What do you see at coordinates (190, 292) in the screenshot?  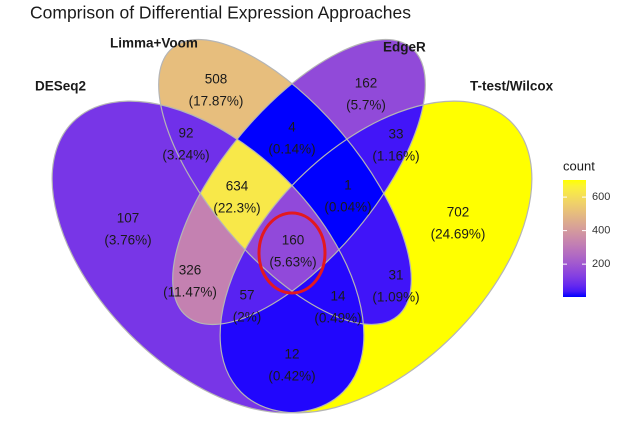 I see `region-percent: (11.47%)` at bounding box center [190, 292].